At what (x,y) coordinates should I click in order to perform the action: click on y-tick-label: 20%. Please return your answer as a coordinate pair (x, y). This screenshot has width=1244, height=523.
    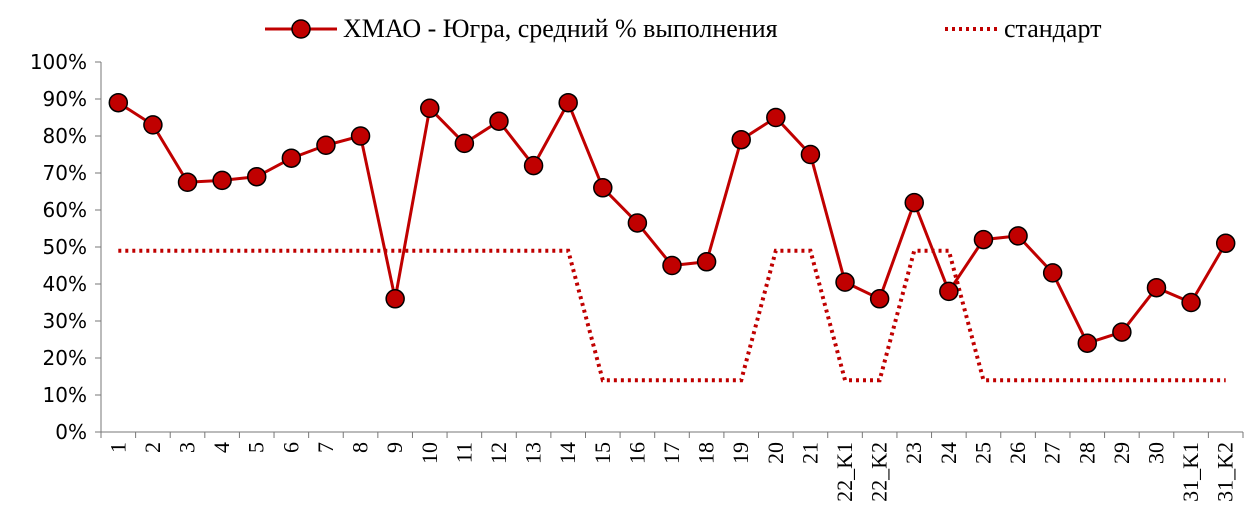
    Looking at the image, I should click on (65, 358).